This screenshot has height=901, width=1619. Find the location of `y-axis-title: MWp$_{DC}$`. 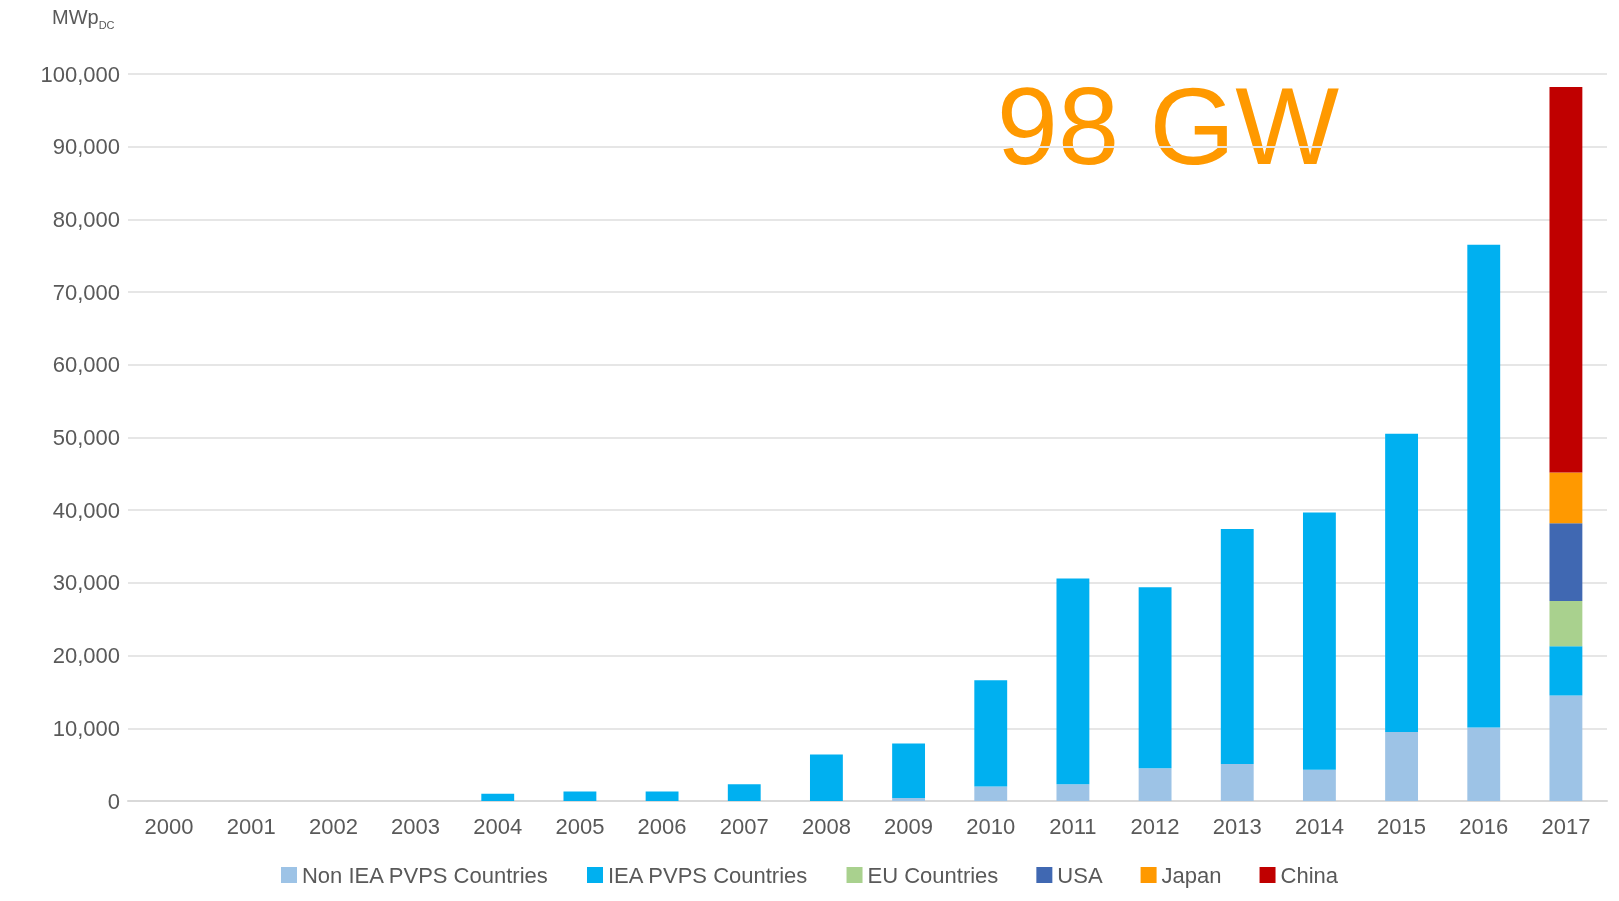

y-axis-title: MWp$_{DC}$ is located at coordinates (83, 18).